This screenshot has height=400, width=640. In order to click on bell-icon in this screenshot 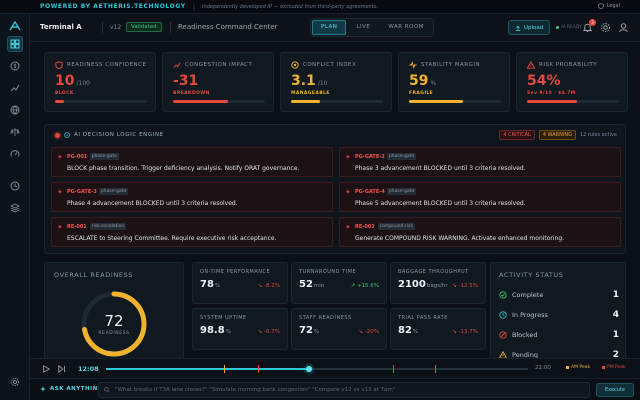, I will do `click(587, 27)`.